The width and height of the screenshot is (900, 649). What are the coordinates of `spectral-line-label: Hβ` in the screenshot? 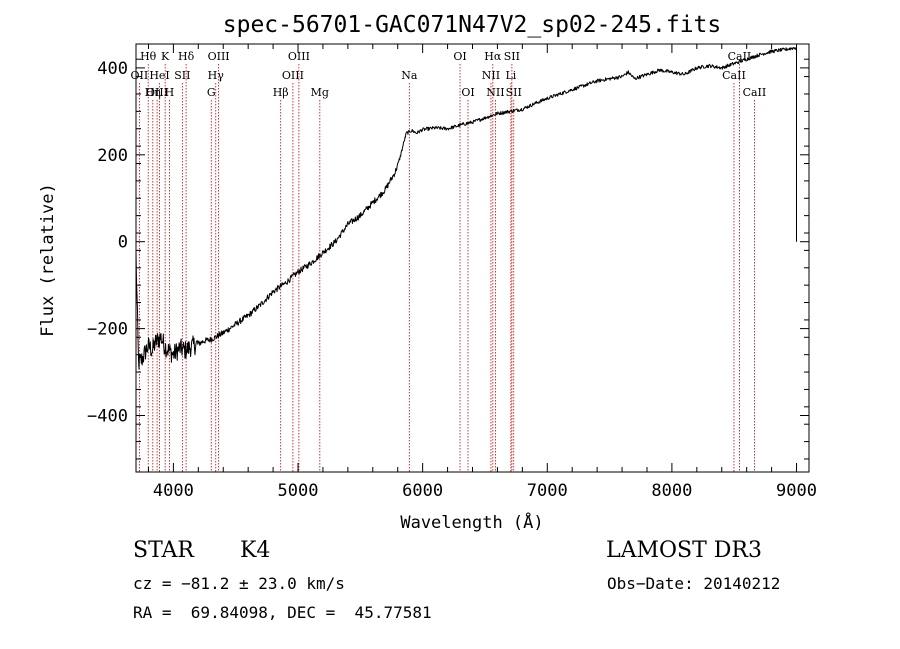 It's located at (281, 92).